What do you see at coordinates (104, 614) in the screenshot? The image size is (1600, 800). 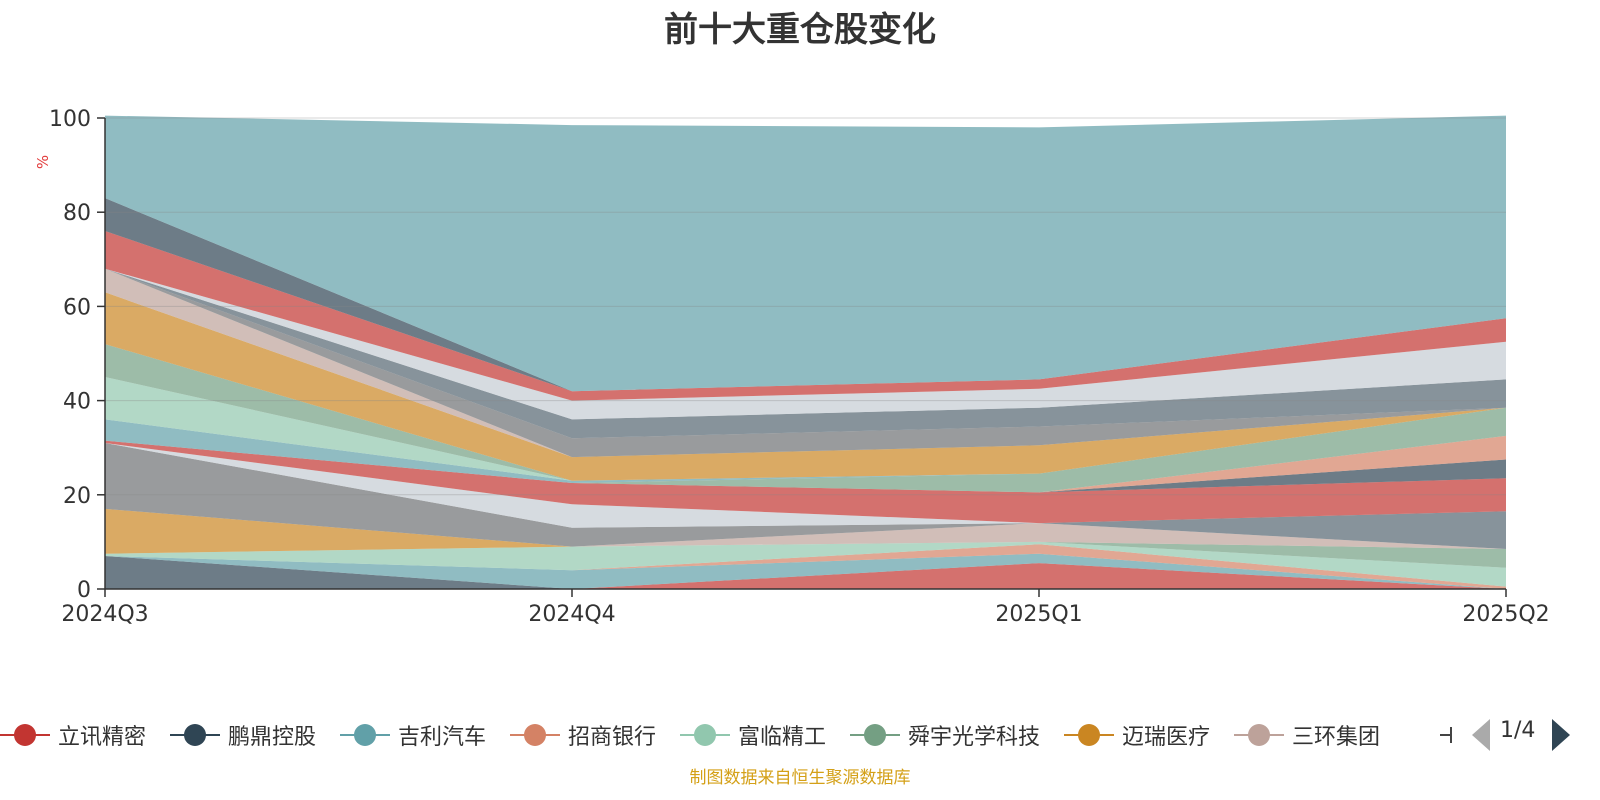 I see `x-tick-label: 2024Q3` at bounding box center [104, 614].